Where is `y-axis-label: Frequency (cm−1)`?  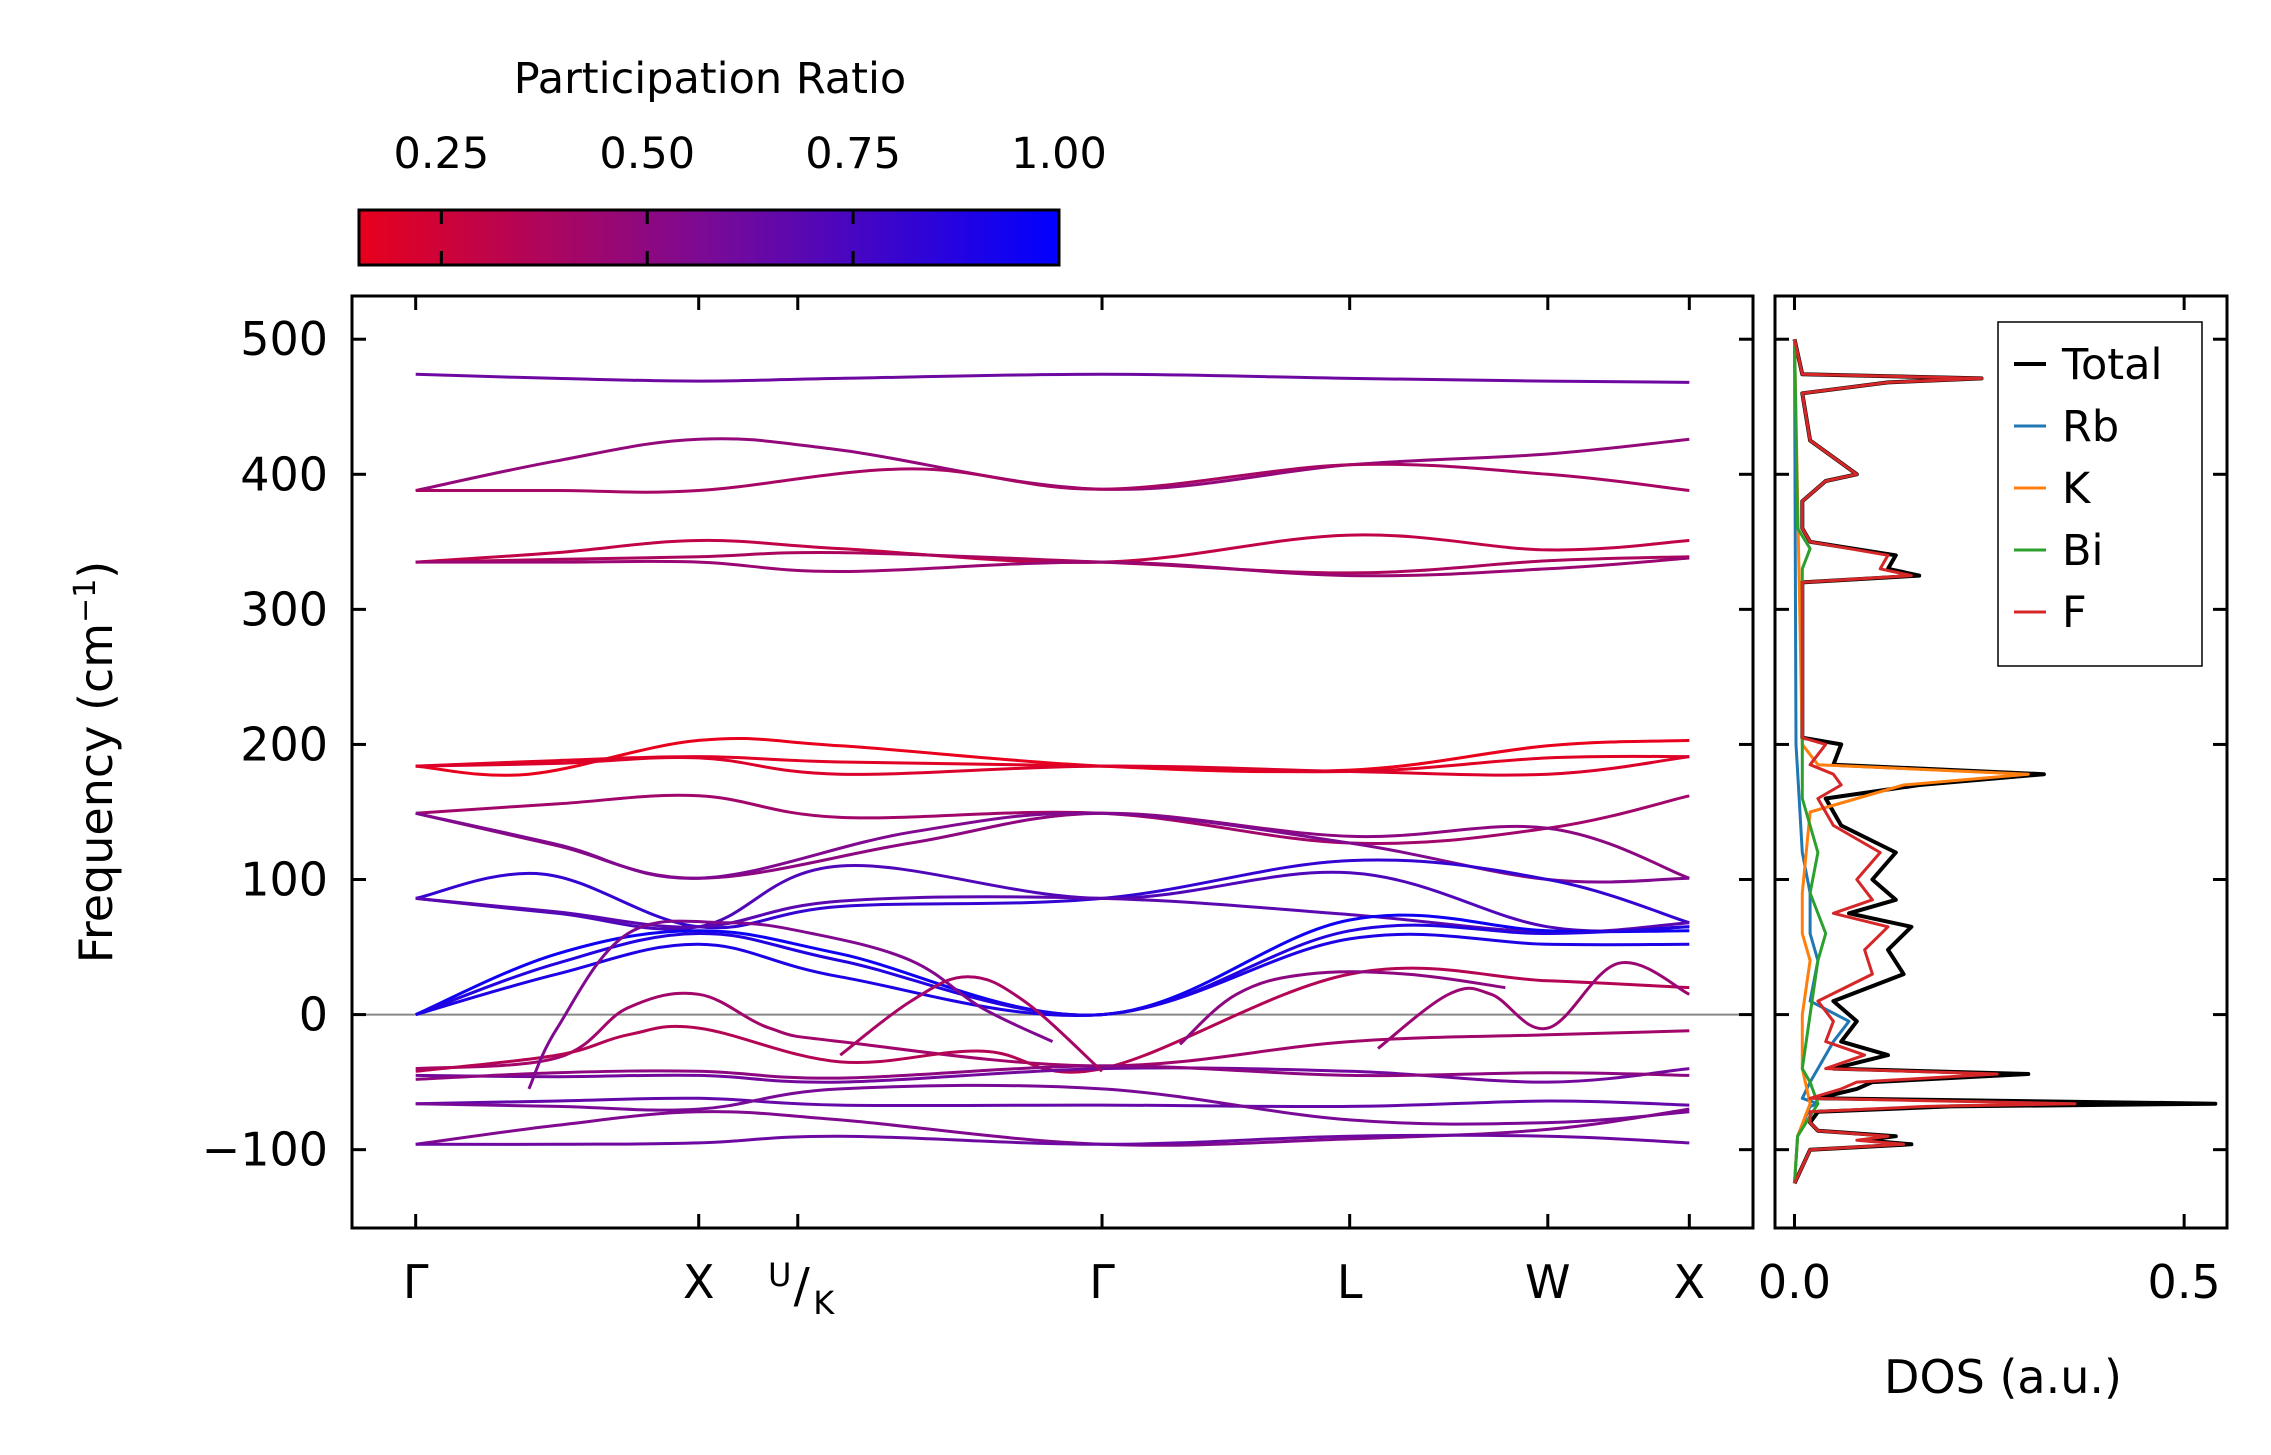
y-axis-label: Frequency (cm−1) is located at coordinates (95, 762).